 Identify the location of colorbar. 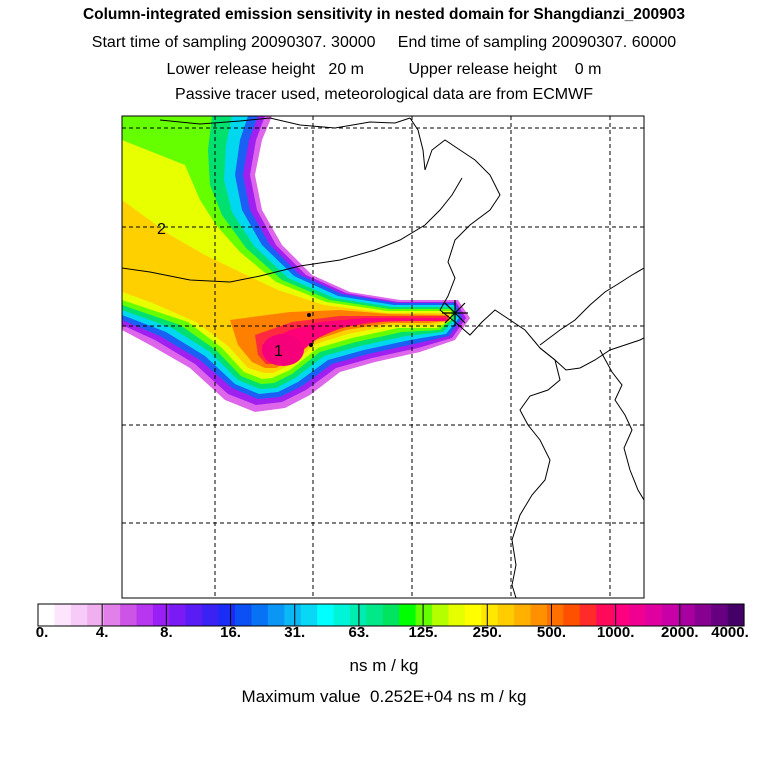
(391, 615).